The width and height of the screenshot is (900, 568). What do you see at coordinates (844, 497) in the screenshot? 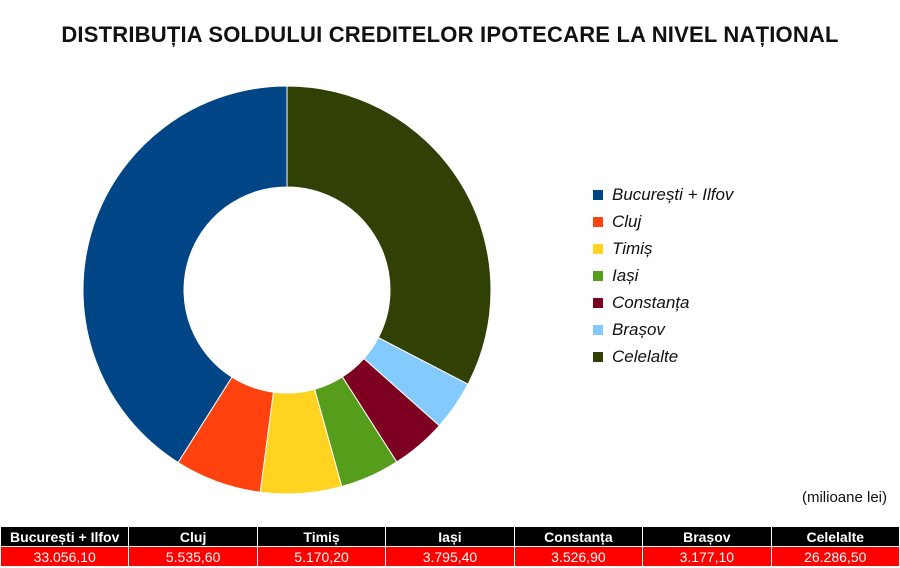
I see `unit-note: (milioane lei)` at bounding box center [844, 497].